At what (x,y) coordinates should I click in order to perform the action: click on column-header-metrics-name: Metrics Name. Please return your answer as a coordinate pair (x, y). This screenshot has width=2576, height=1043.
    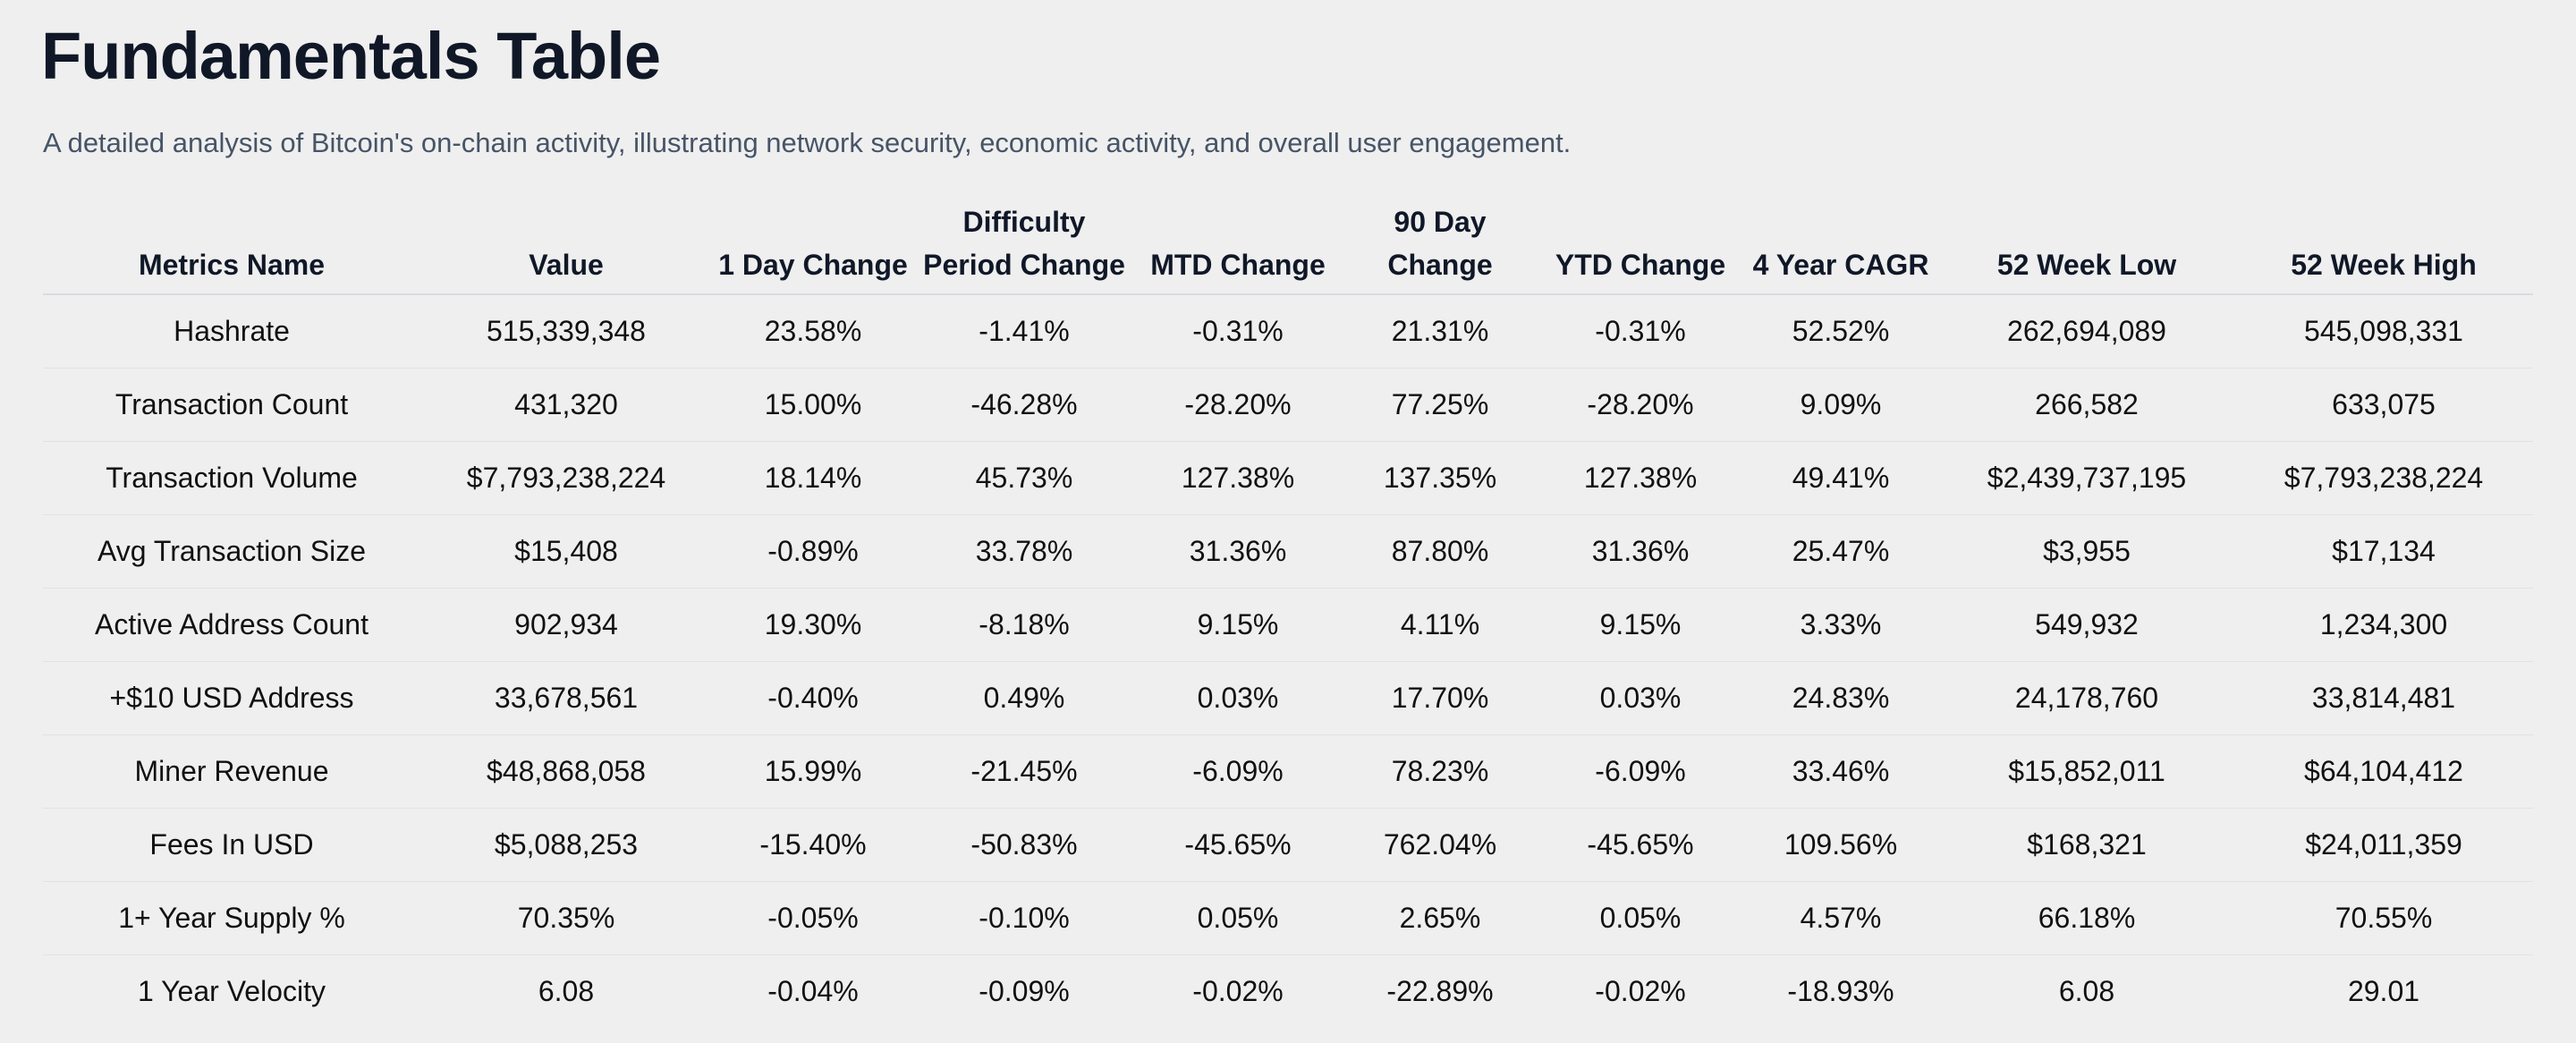
    Looking at the image, I should click on (231, 243).